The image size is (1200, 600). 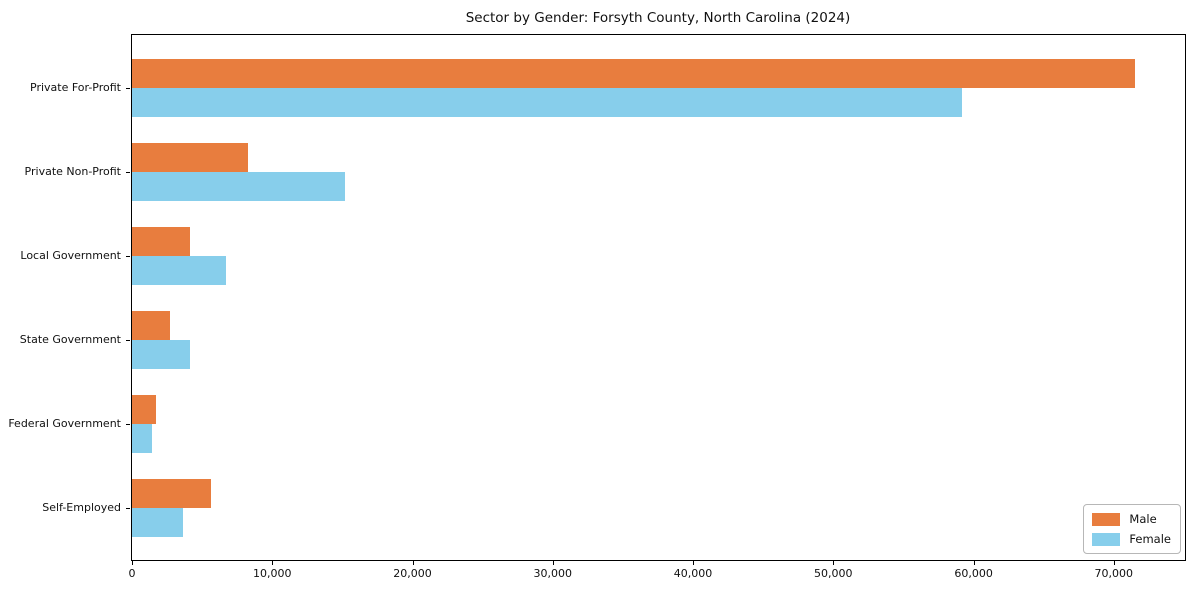 What do you see at coordinates (72, 171) in the screenshot?
I see `ytick-label-private-non-profit: Private Non-Profit` at bounding box center [72, 171].